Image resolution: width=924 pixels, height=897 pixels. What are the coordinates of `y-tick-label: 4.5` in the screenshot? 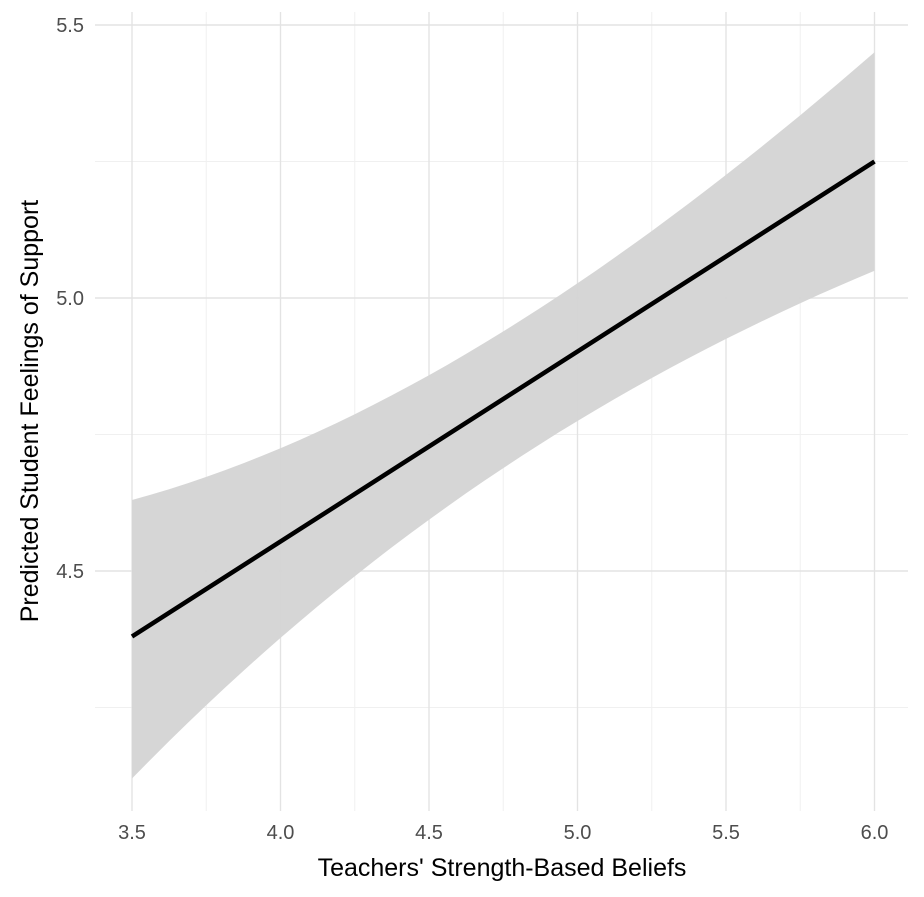 It's located at (70, 572).